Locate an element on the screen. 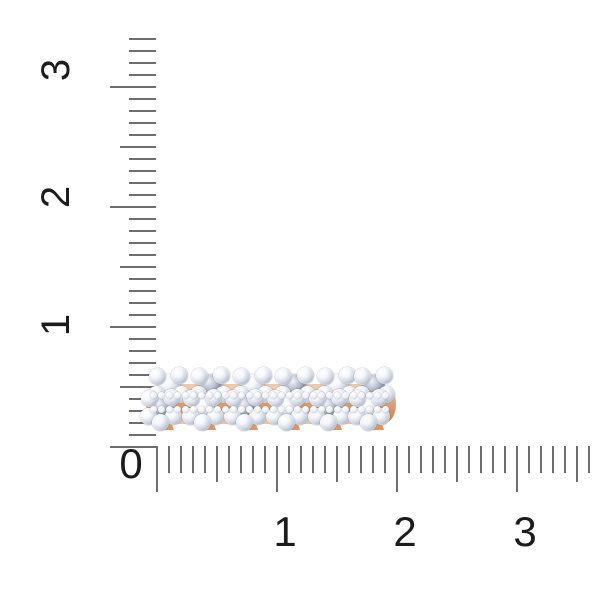 The width and height of the screenshot is (600, 600). origin-label-zero: 0 is located at coordinates (131, 463).